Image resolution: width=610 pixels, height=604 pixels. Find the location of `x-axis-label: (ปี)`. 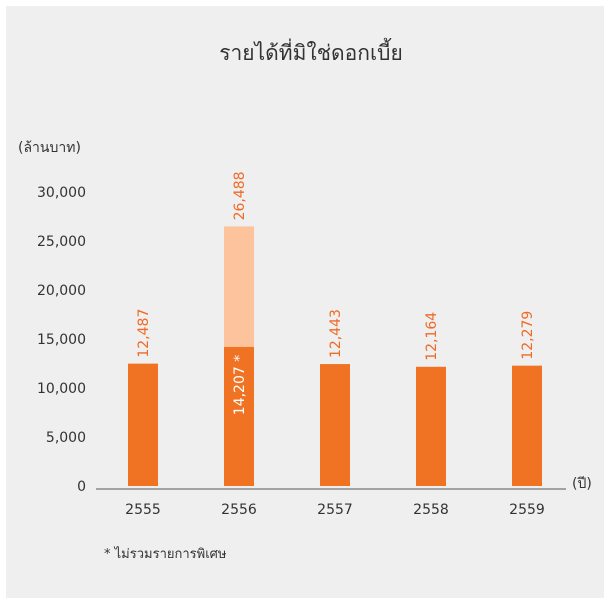

x-axis-label: (ปี) is located at coordinates (582, 484).